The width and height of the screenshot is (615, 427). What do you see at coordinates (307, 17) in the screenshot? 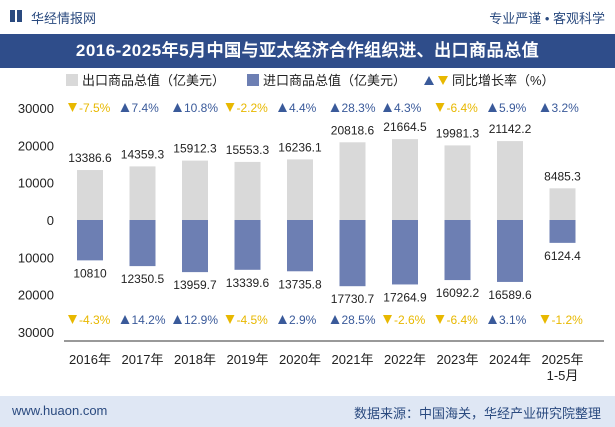
I see `top-bar: 华经情报网 专业严谨 • 客观科学` at bounding box center [307, 17].